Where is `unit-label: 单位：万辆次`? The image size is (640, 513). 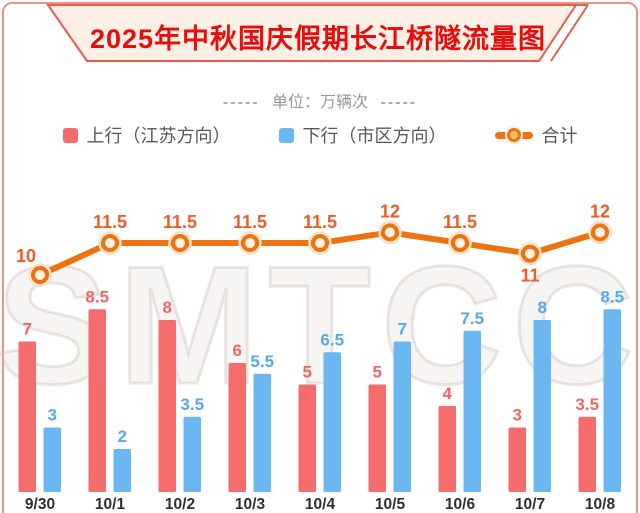
unit-label: 单位：万辆次 is located at coordinates (319, 102).